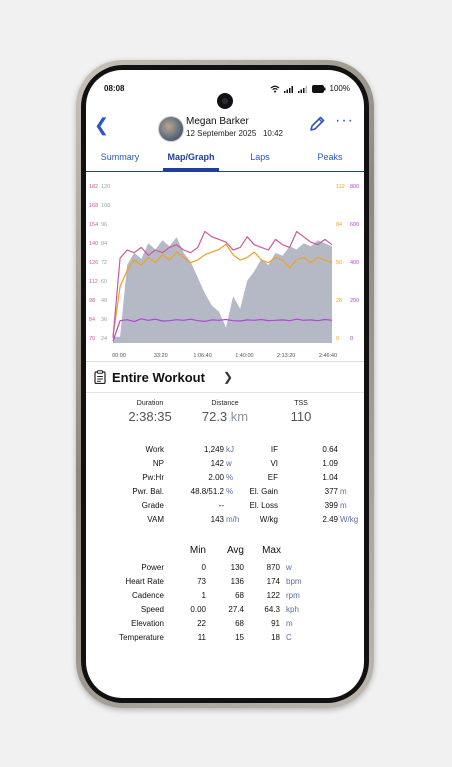  What do you see at coordinates (171, 129) in the screenshot?
I see `avatar` at bounding box center [171, 129].